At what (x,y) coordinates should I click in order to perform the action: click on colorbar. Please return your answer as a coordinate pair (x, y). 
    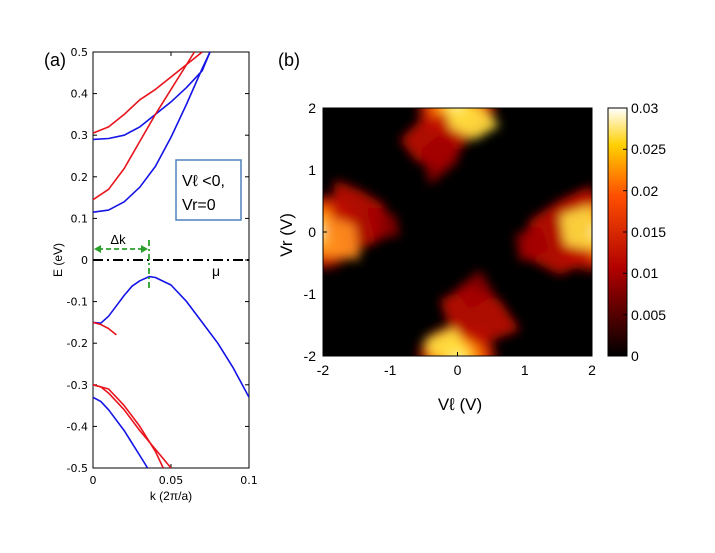
    Looking at the image, I should click on (617, 232).